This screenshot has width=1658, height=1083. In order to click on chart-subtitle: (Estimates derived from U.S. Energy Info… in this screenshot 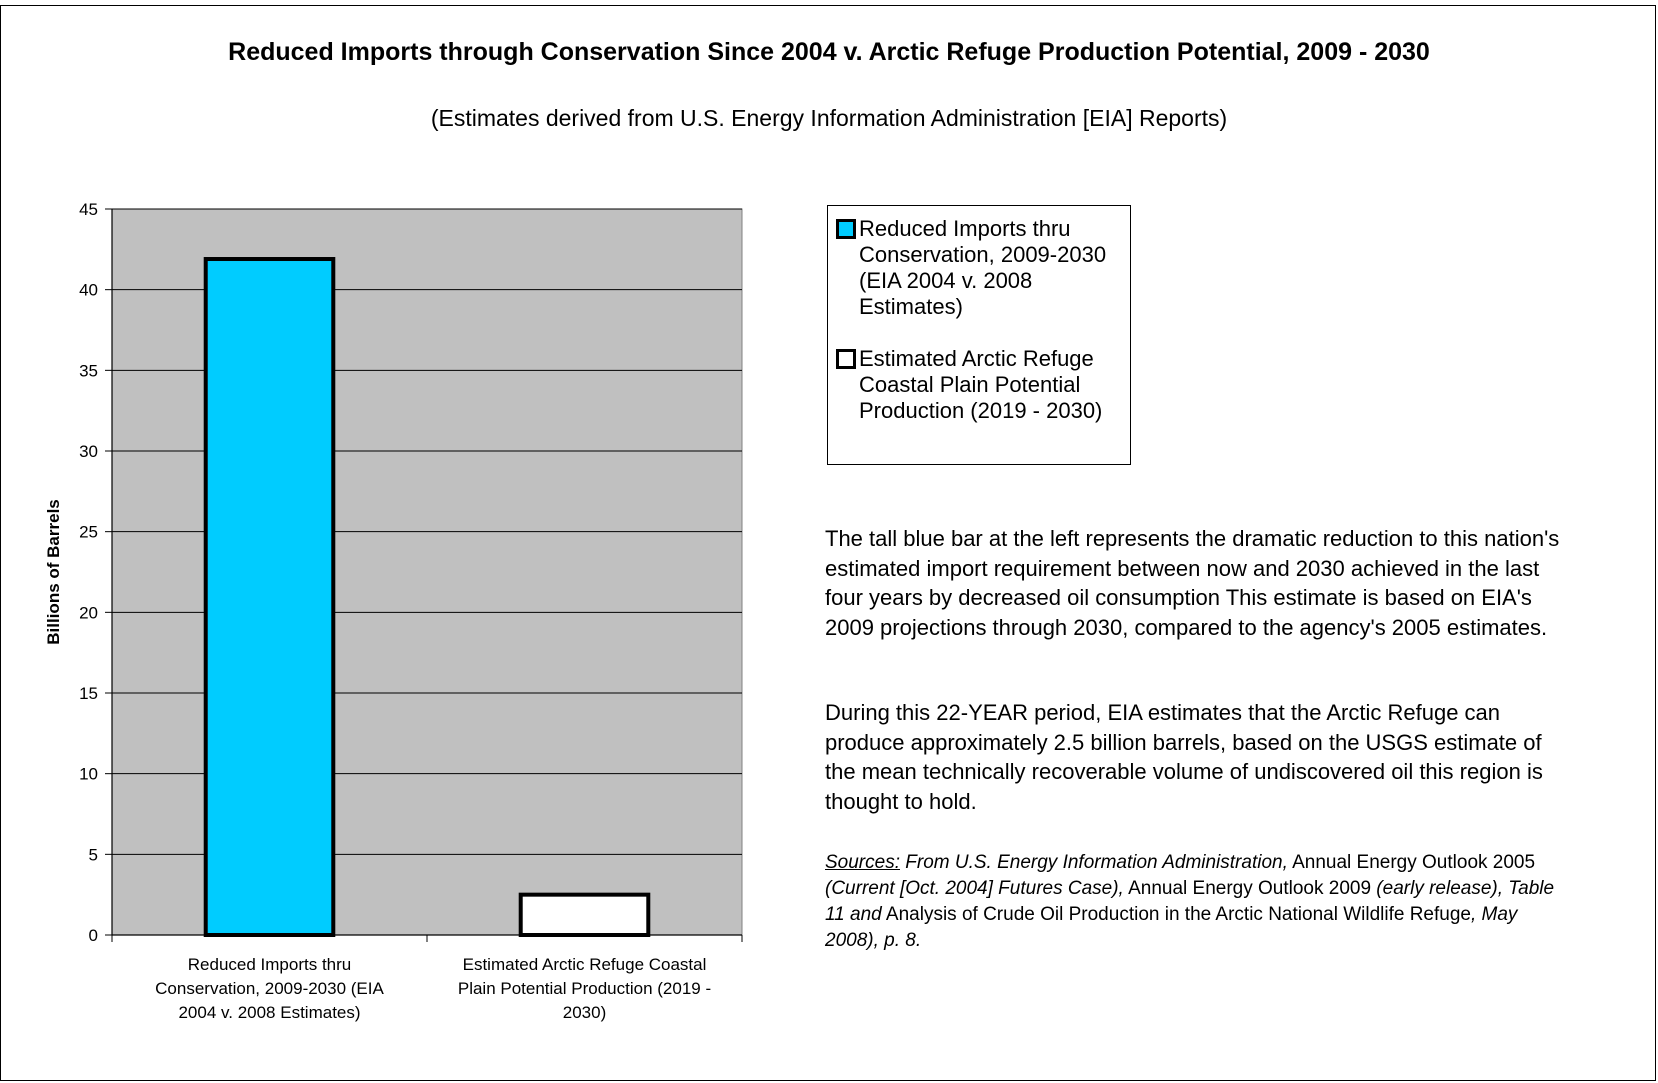, I will do `click(829, 118)`.